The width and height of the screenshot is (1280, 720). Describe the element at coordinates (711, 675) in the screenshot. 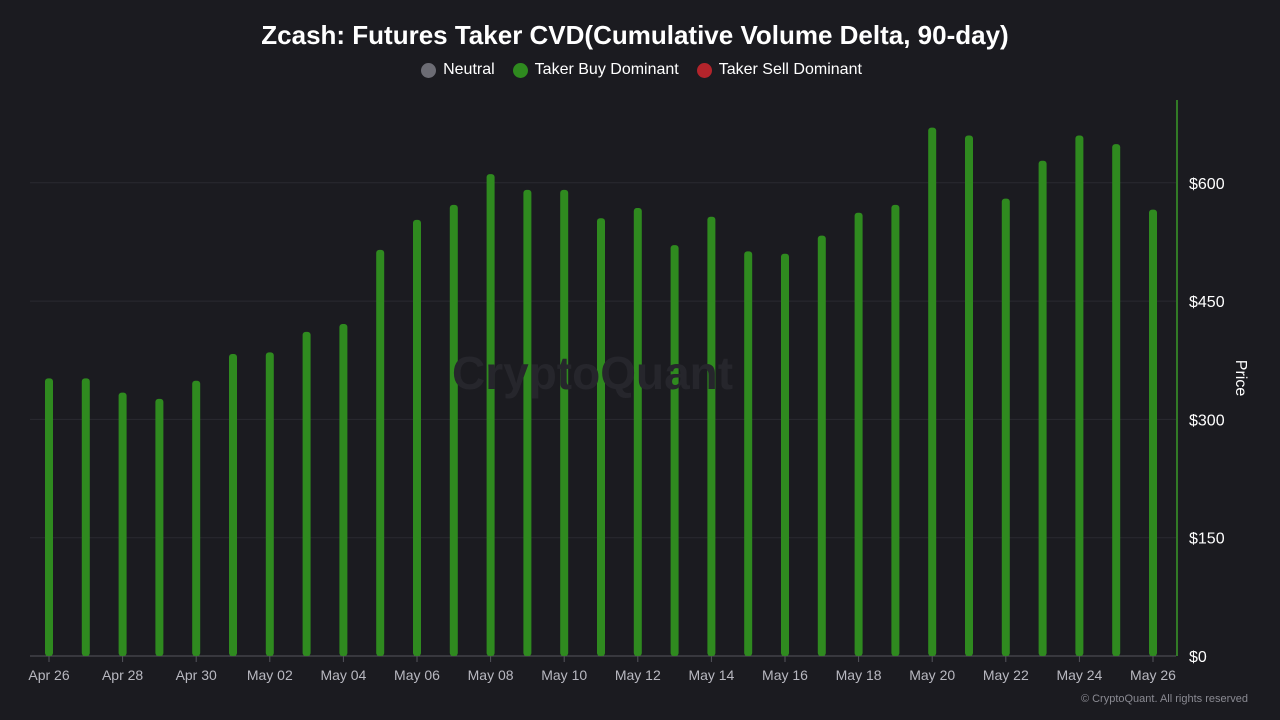

I see `x-tick-label: May 14` at that location.